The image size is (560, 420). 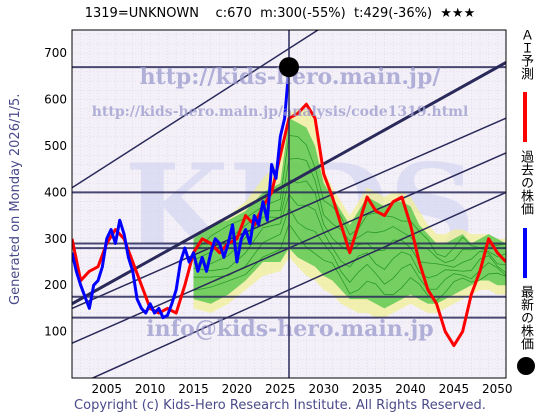 I want to click on generated-date-label: Generated on Monday 2026/1/5., so click(x=15, y=199).